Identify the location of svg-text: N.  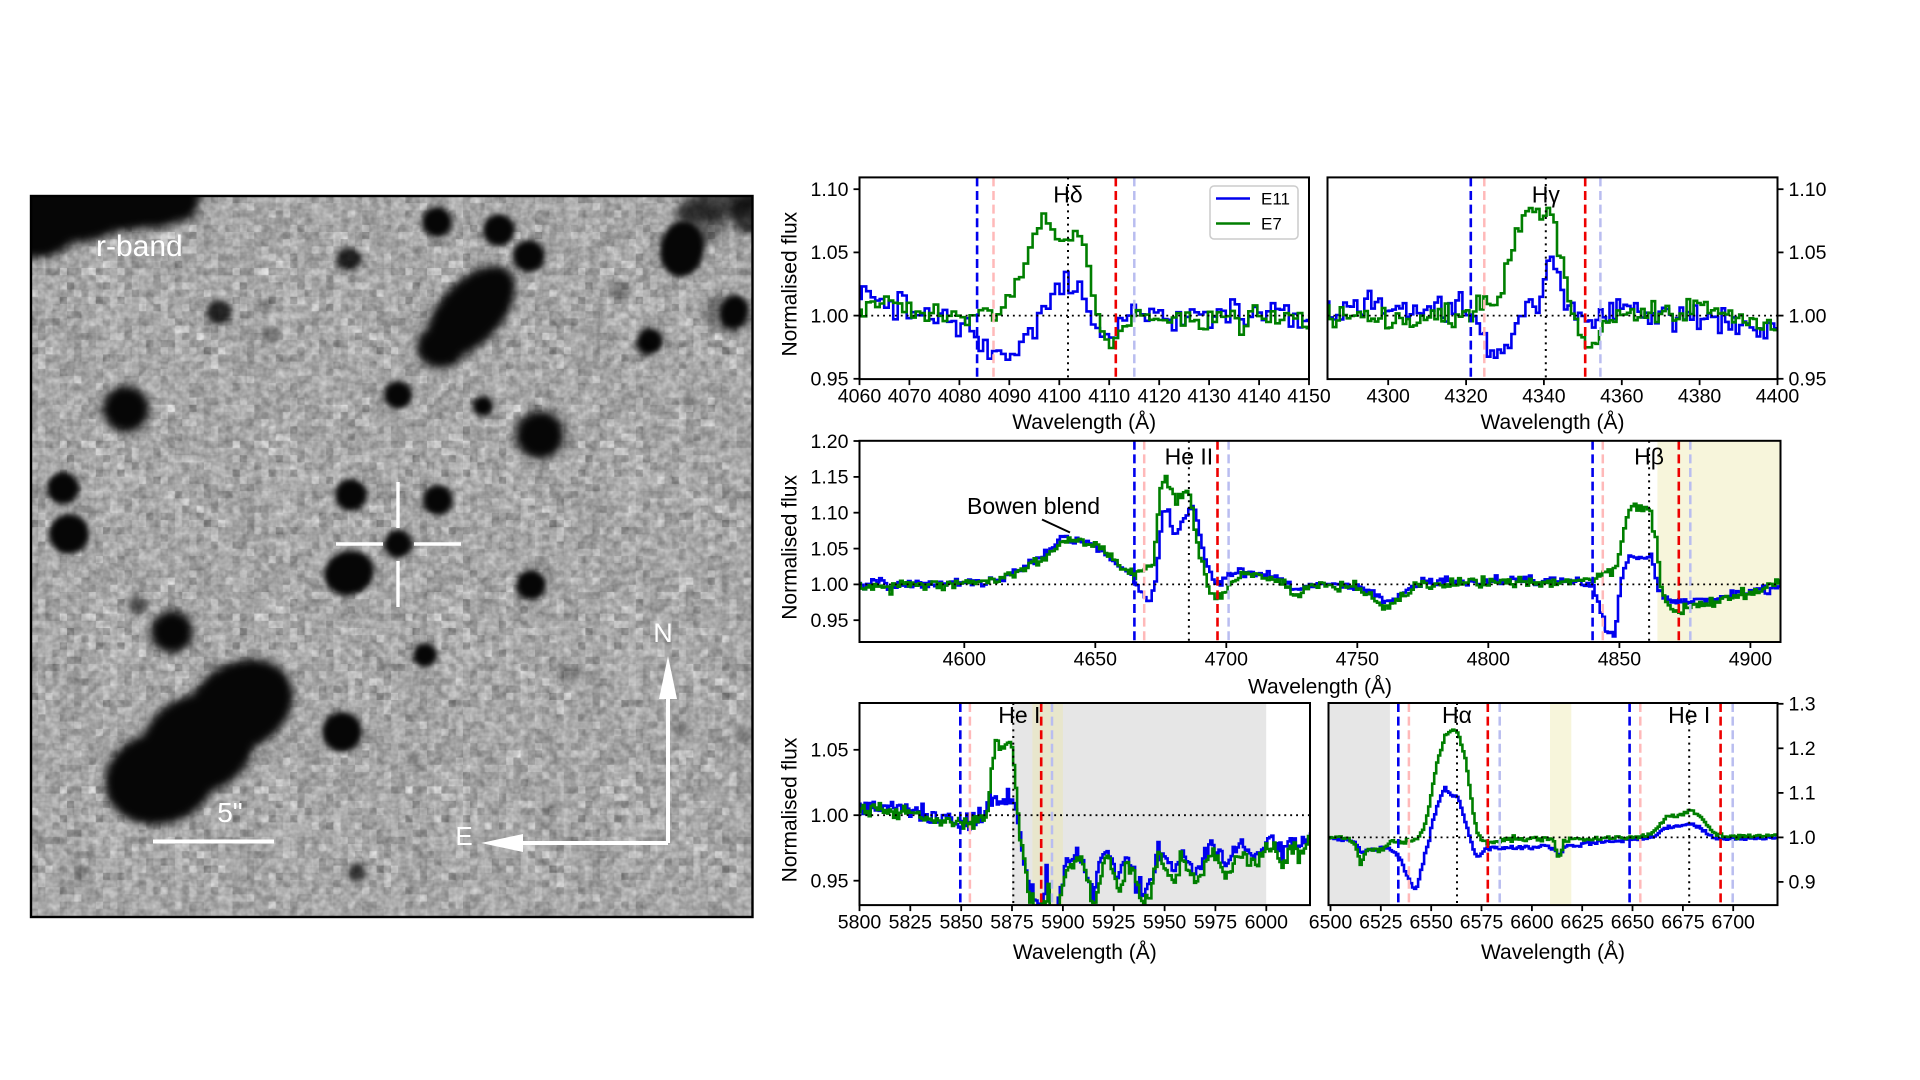
(663, 633).